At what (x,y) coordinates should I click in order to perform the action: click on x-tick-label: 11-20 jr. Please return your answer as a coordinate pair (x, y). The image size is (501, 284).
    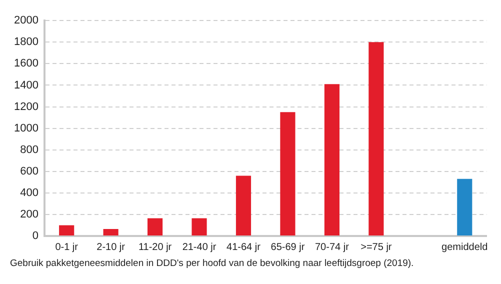
    Looking at the image, I should click on (155, 247).